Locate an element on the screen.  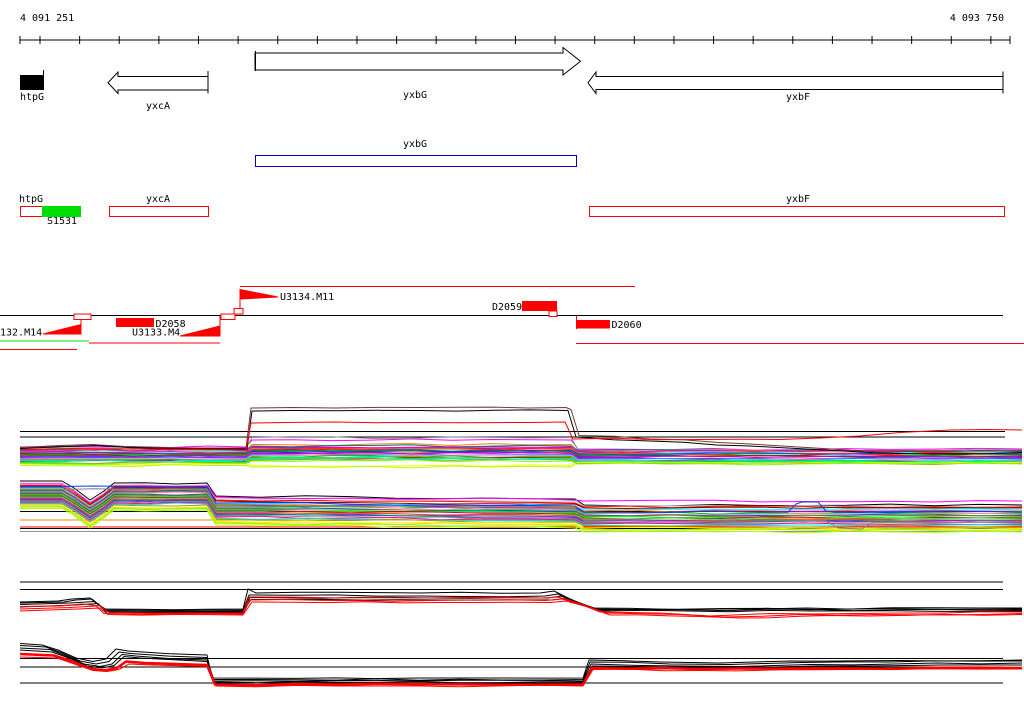
orf-label-yxca: yxcA is located at coordinates (158, 199).